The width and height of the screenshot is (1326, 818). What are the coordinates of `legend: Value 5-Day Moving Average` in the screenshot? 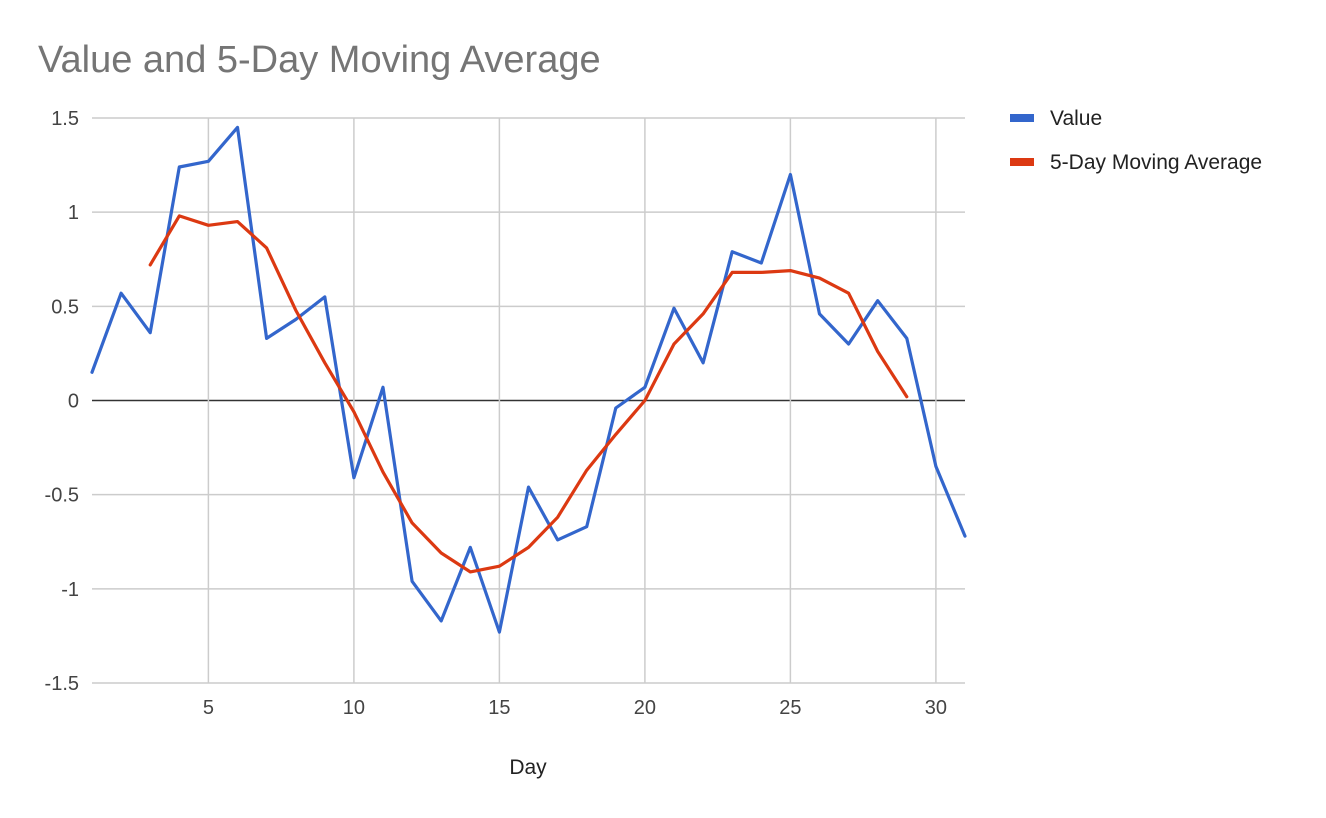 It's located at (1136, 140).